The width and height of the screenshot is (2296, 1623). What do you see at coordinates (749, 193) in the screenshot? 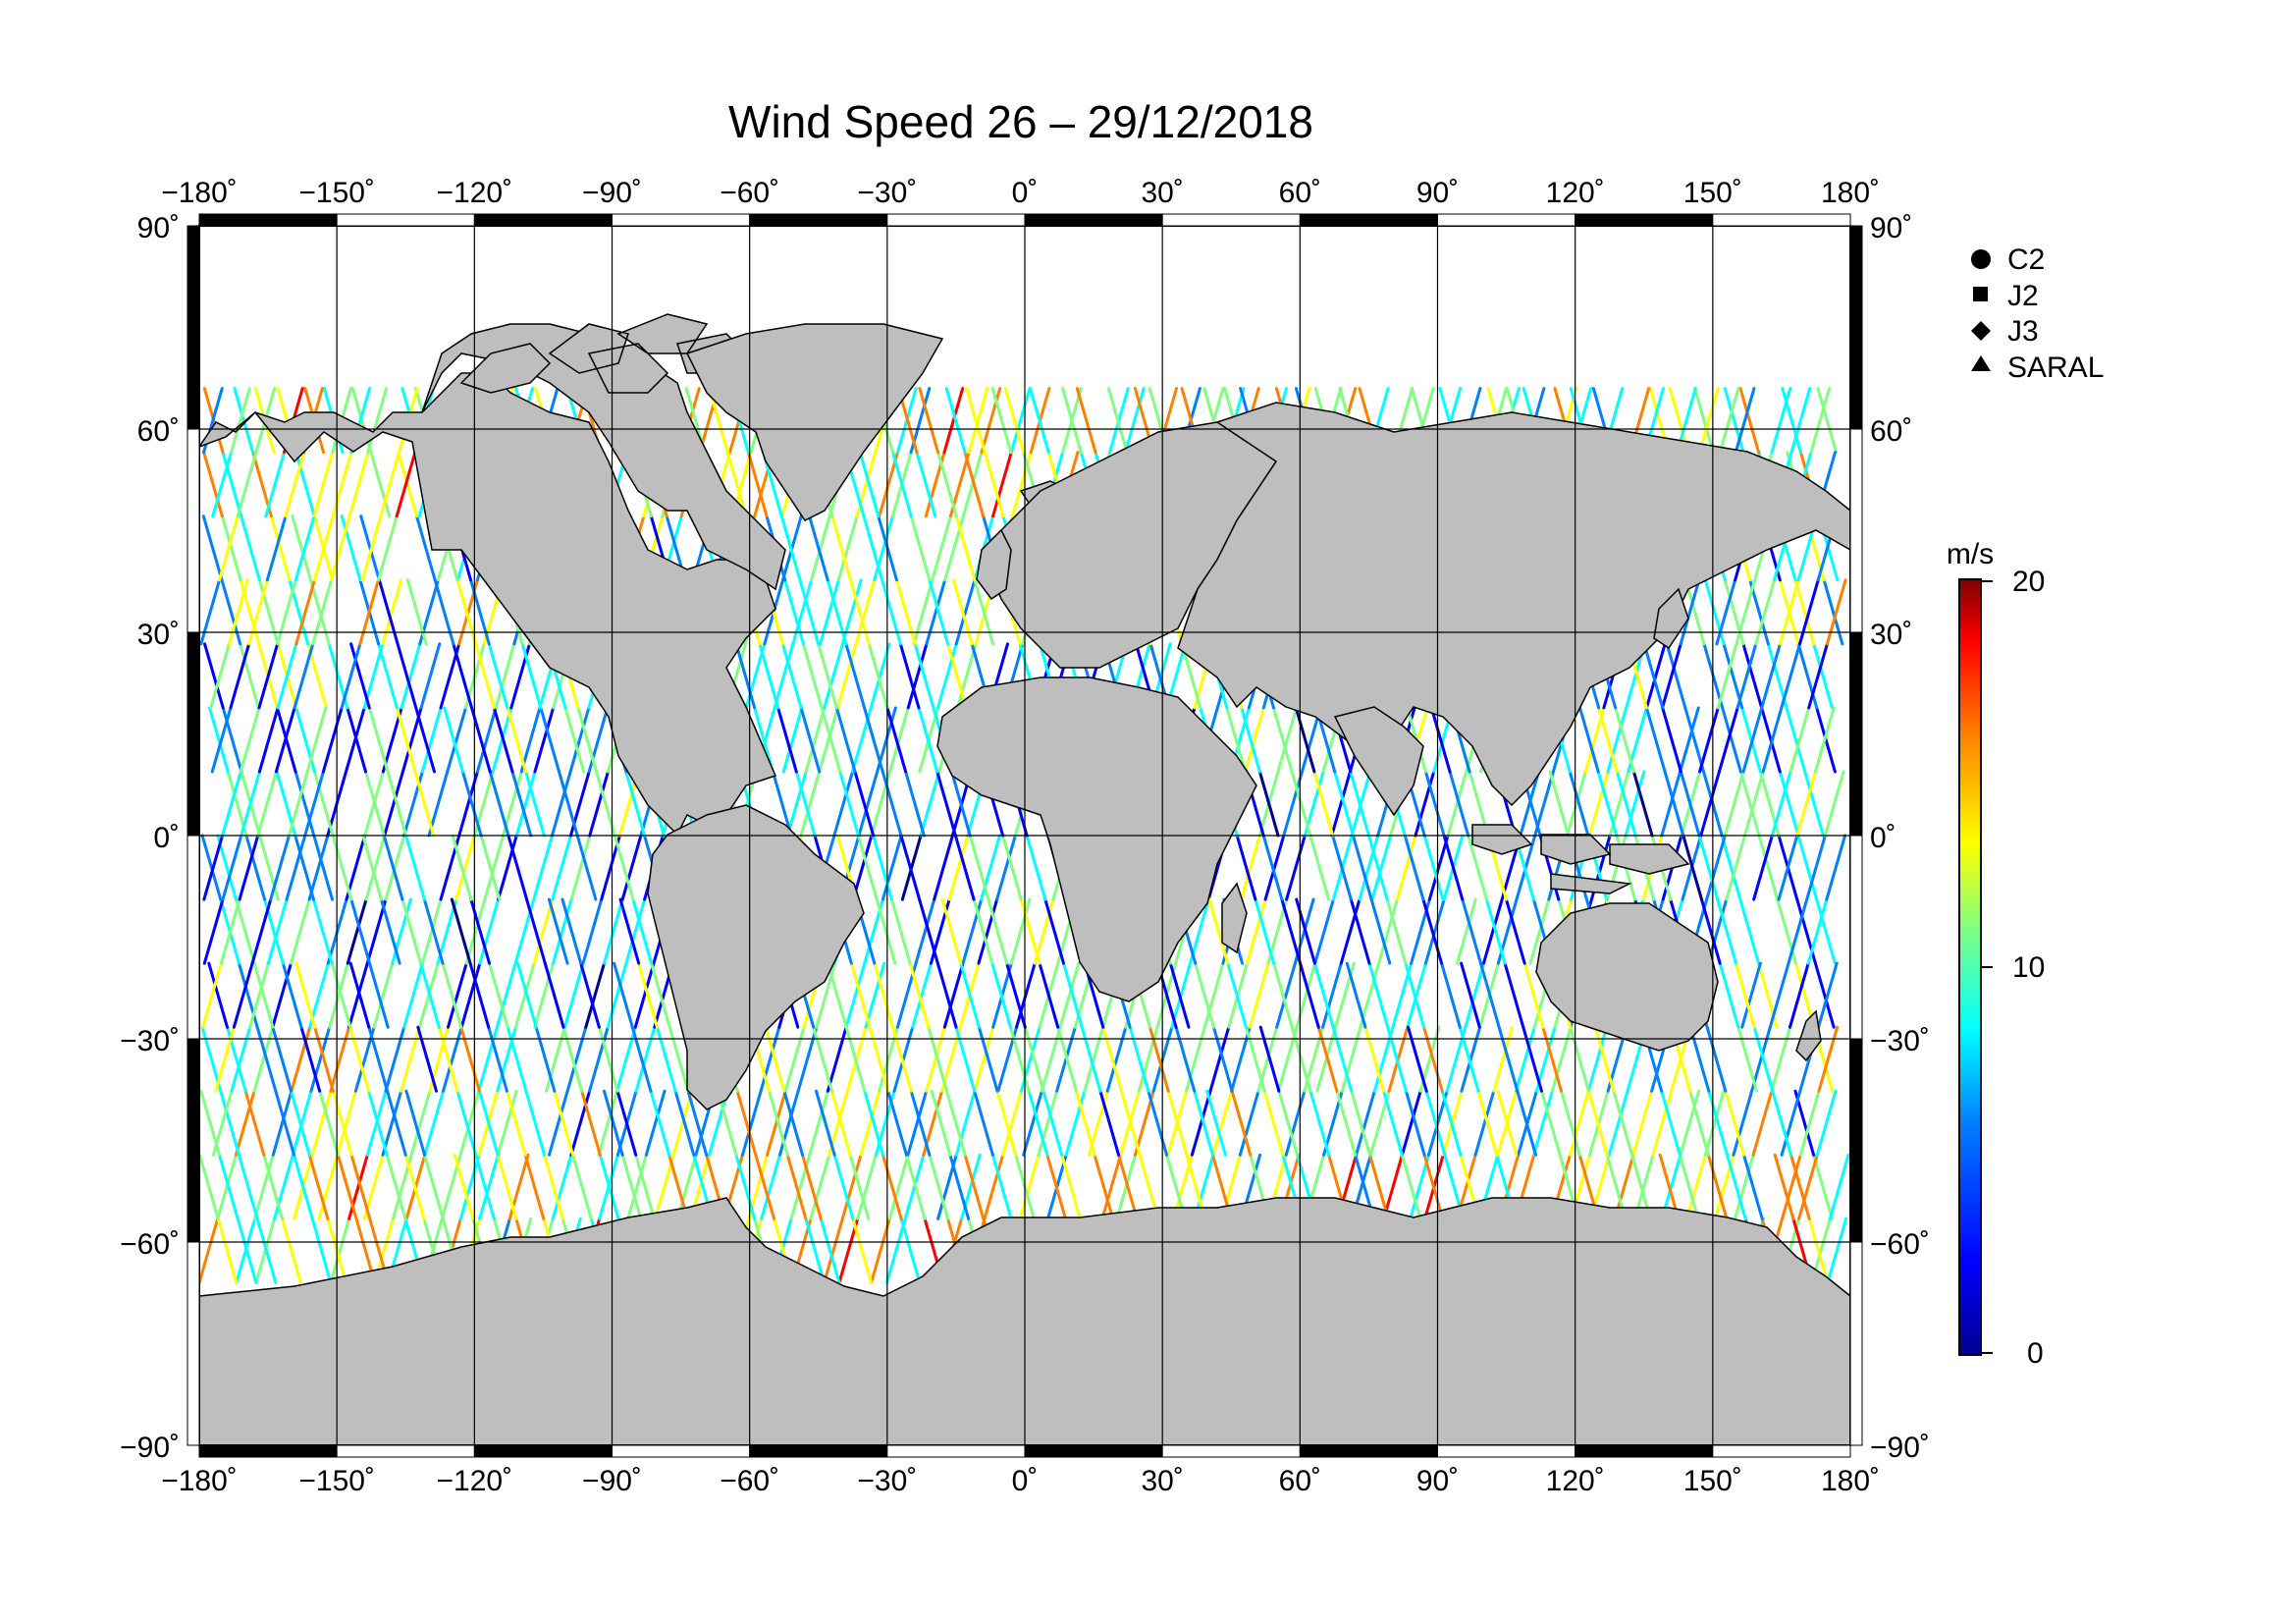
I see `lon-tick-label: −60˚` at bounding box center [749, 193].